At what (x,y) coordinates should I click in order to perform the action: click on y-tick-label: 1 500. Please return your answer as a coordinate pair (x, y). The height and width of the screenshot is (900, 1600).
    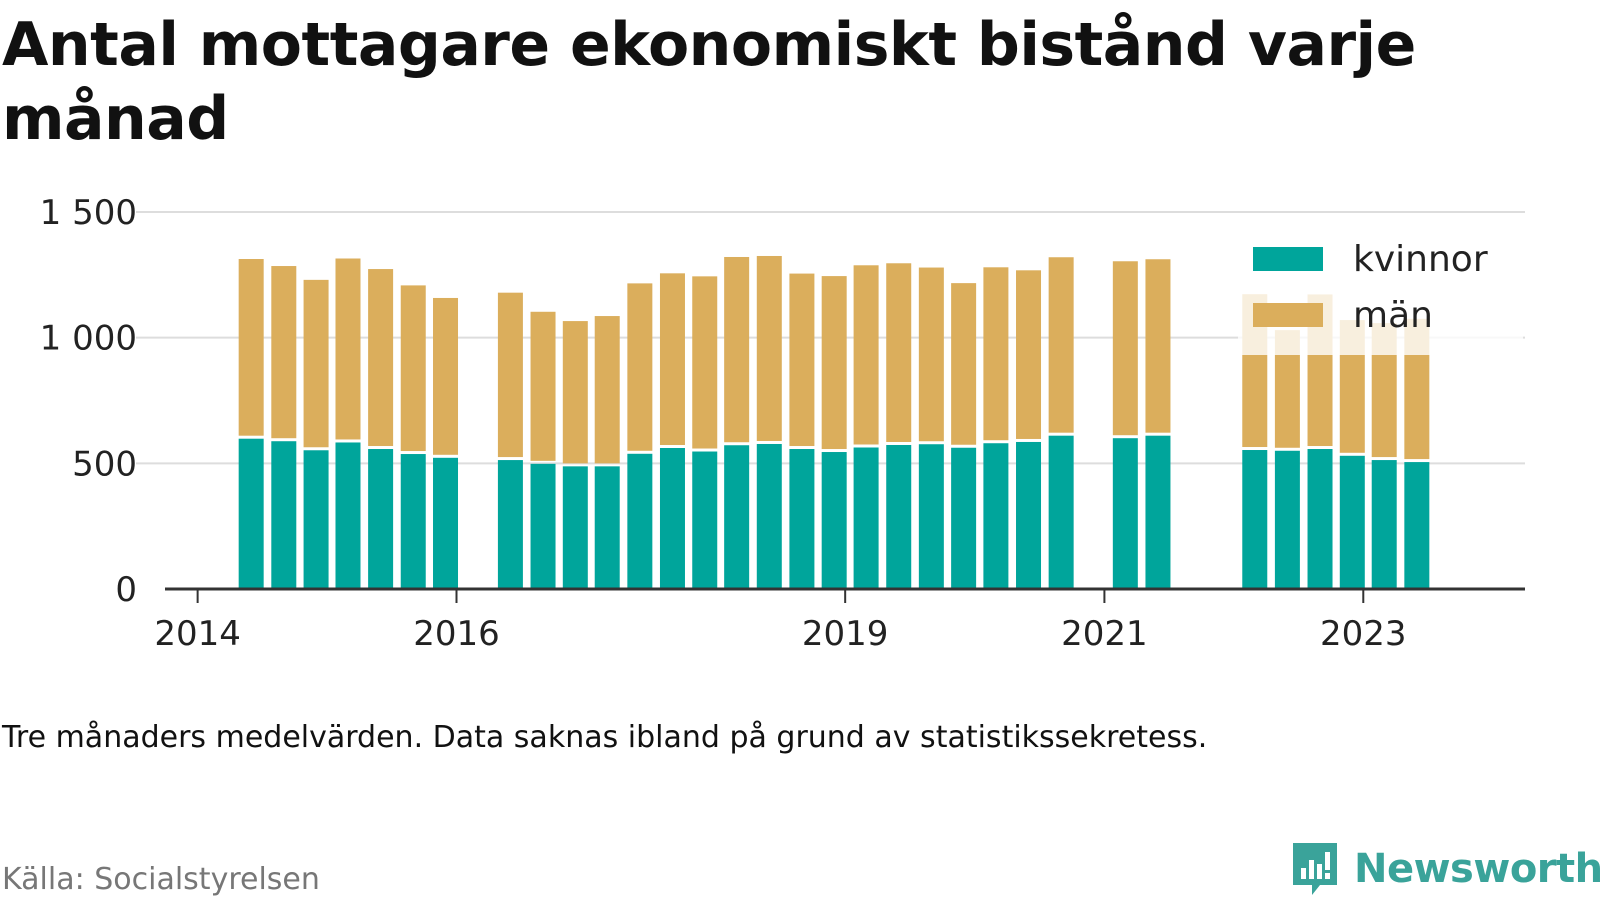
    Looking at the image, I should click on (88, 213).